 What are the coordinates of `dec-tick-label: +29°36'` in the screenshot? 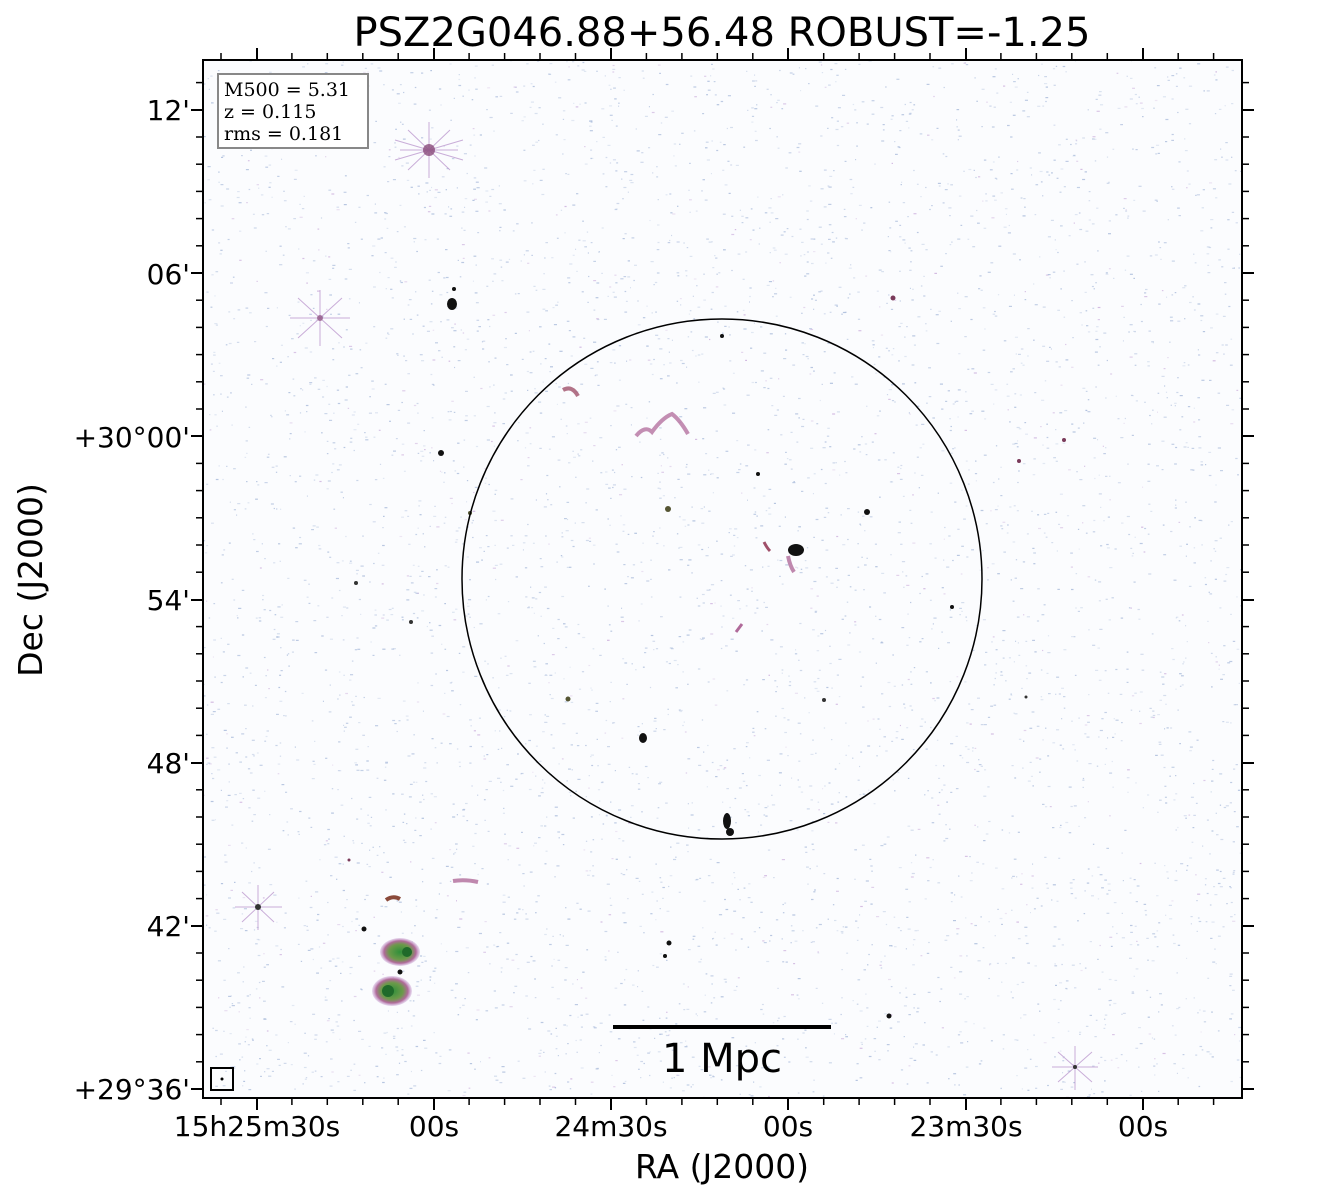 It's located at (132, 1089).